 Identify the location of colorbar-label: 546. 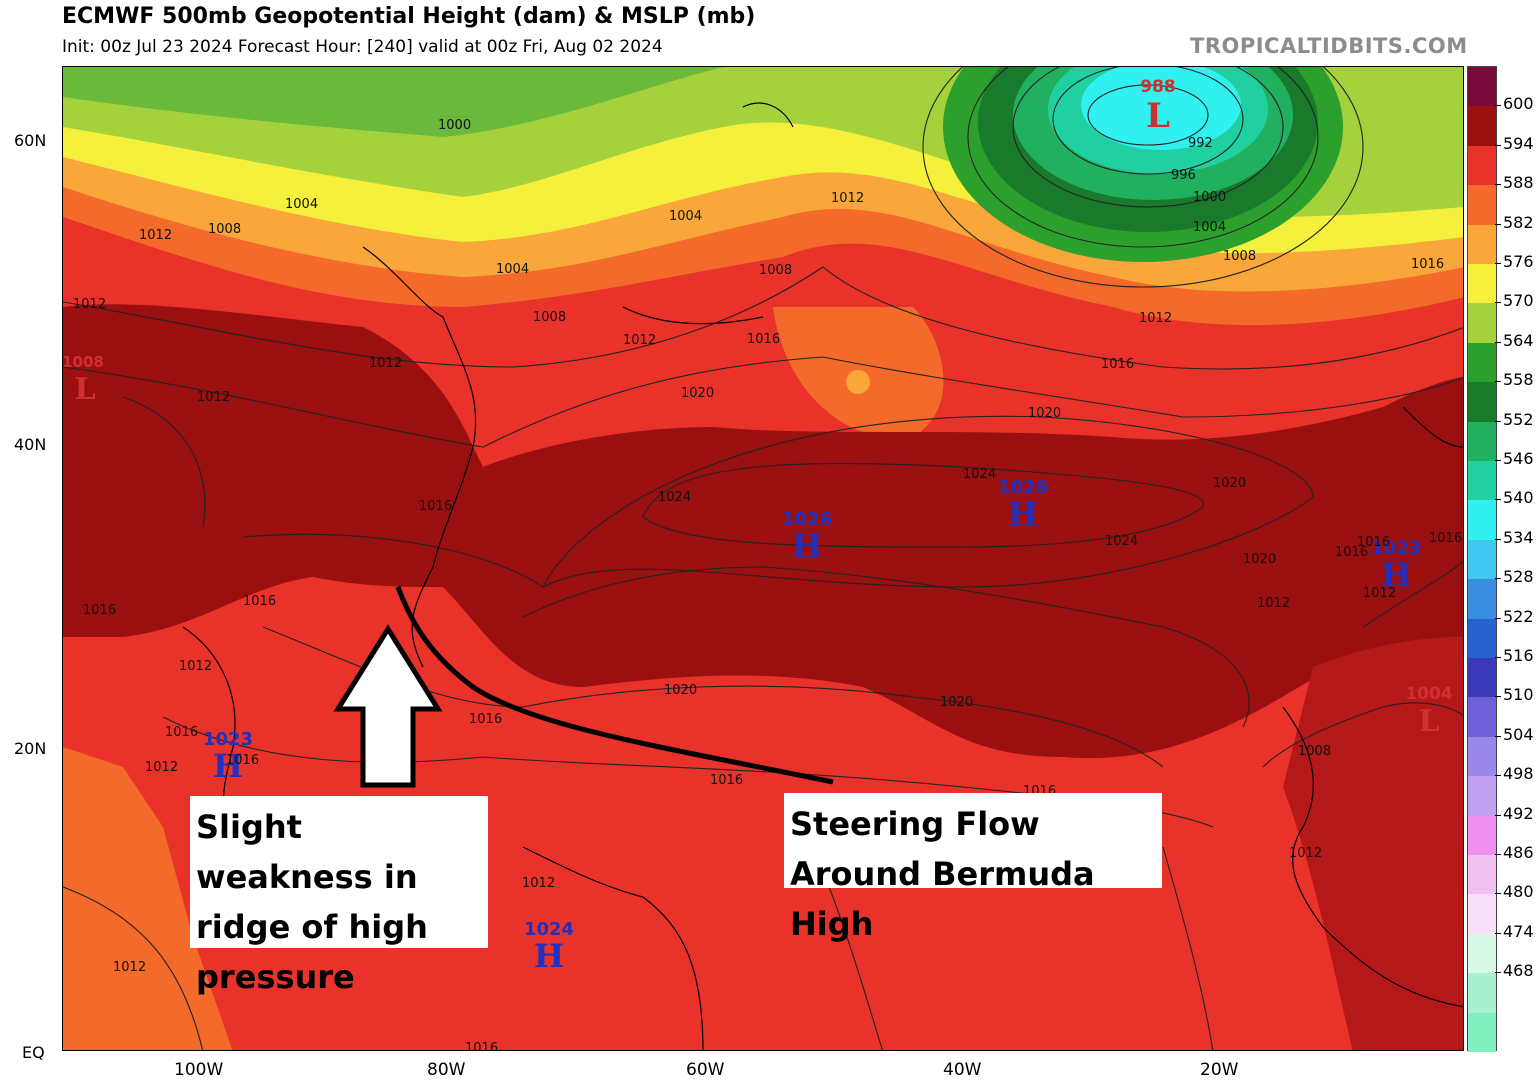
(1518, 458).